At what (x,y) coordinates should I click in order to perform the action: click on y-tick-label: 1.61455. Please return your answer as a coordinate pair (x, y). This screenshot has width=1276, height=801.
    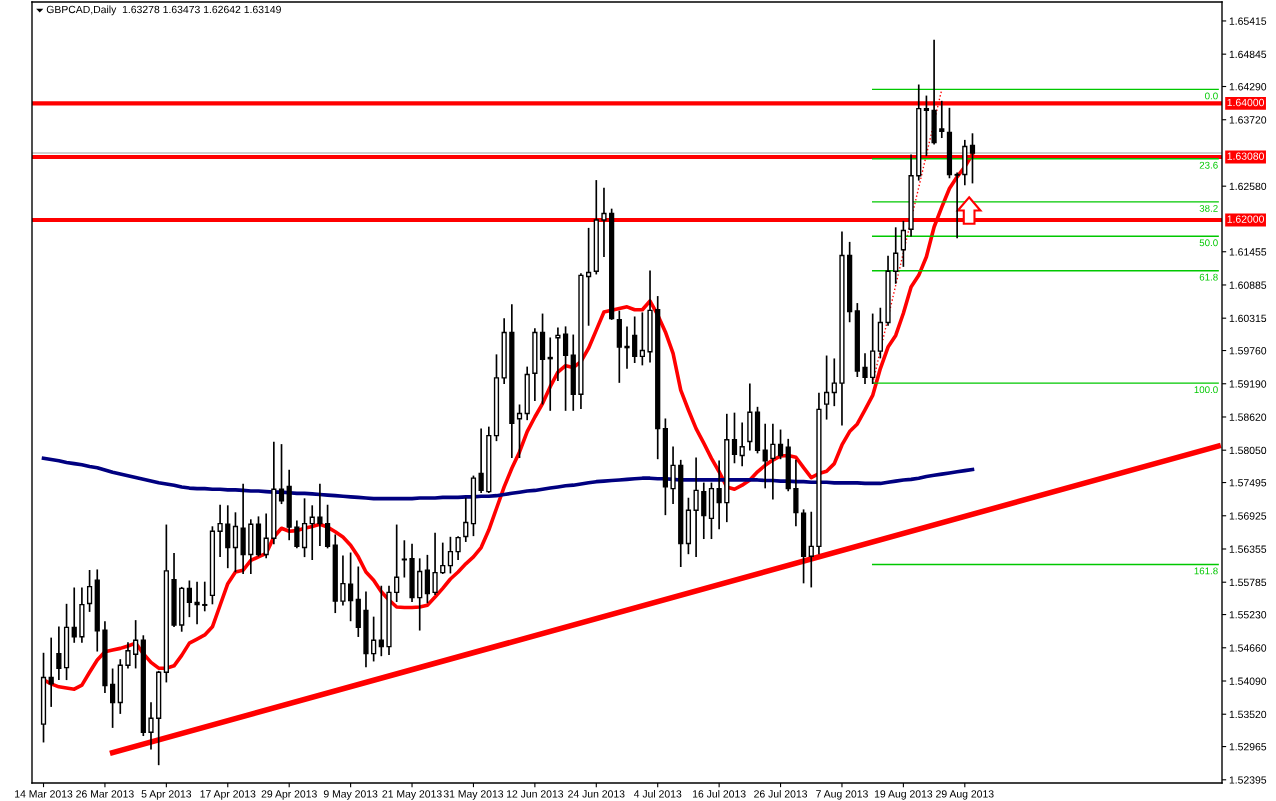
    Looking at the image, I should click on (1248, 252).